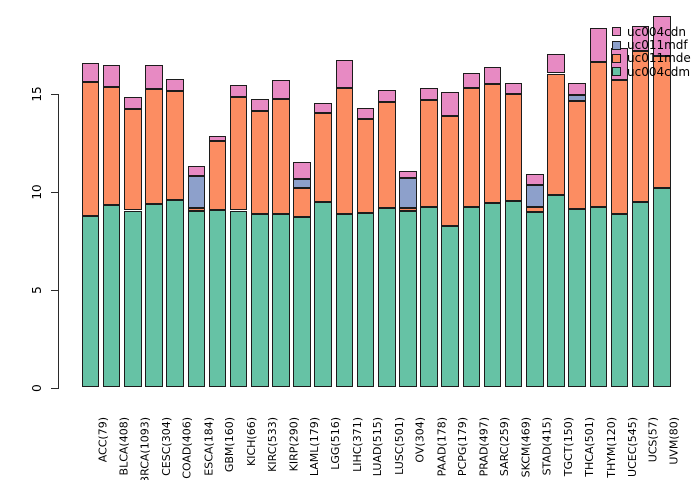 This screenshot has width=700, height=480. I want to click on bar-TGCT(150)-segment-uc011mde, so click(556, 134).